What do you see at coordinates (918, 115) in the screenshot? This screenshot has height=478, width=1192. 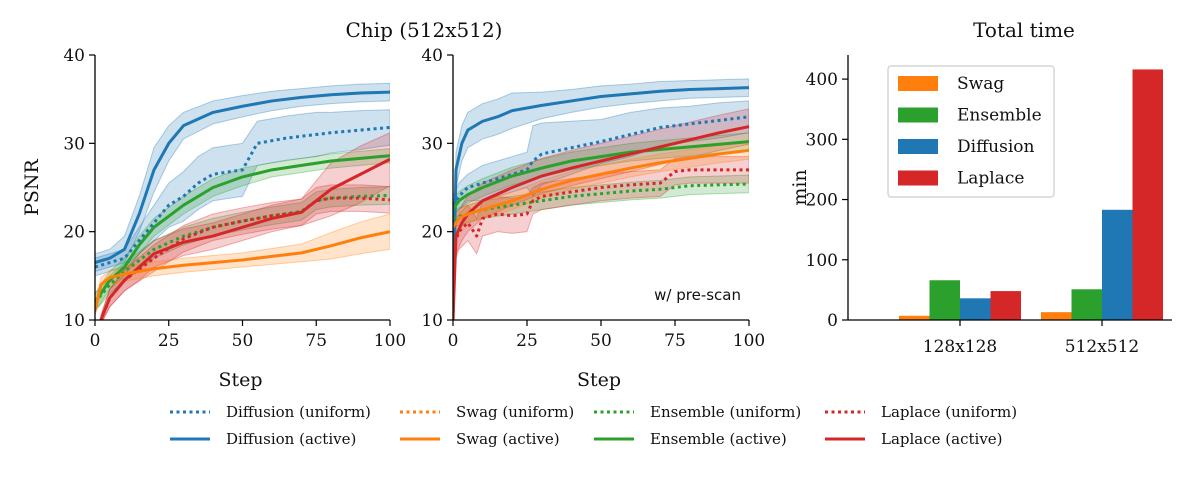 I see `legend-swatch-ensemble` at bounding box center [918, 115].